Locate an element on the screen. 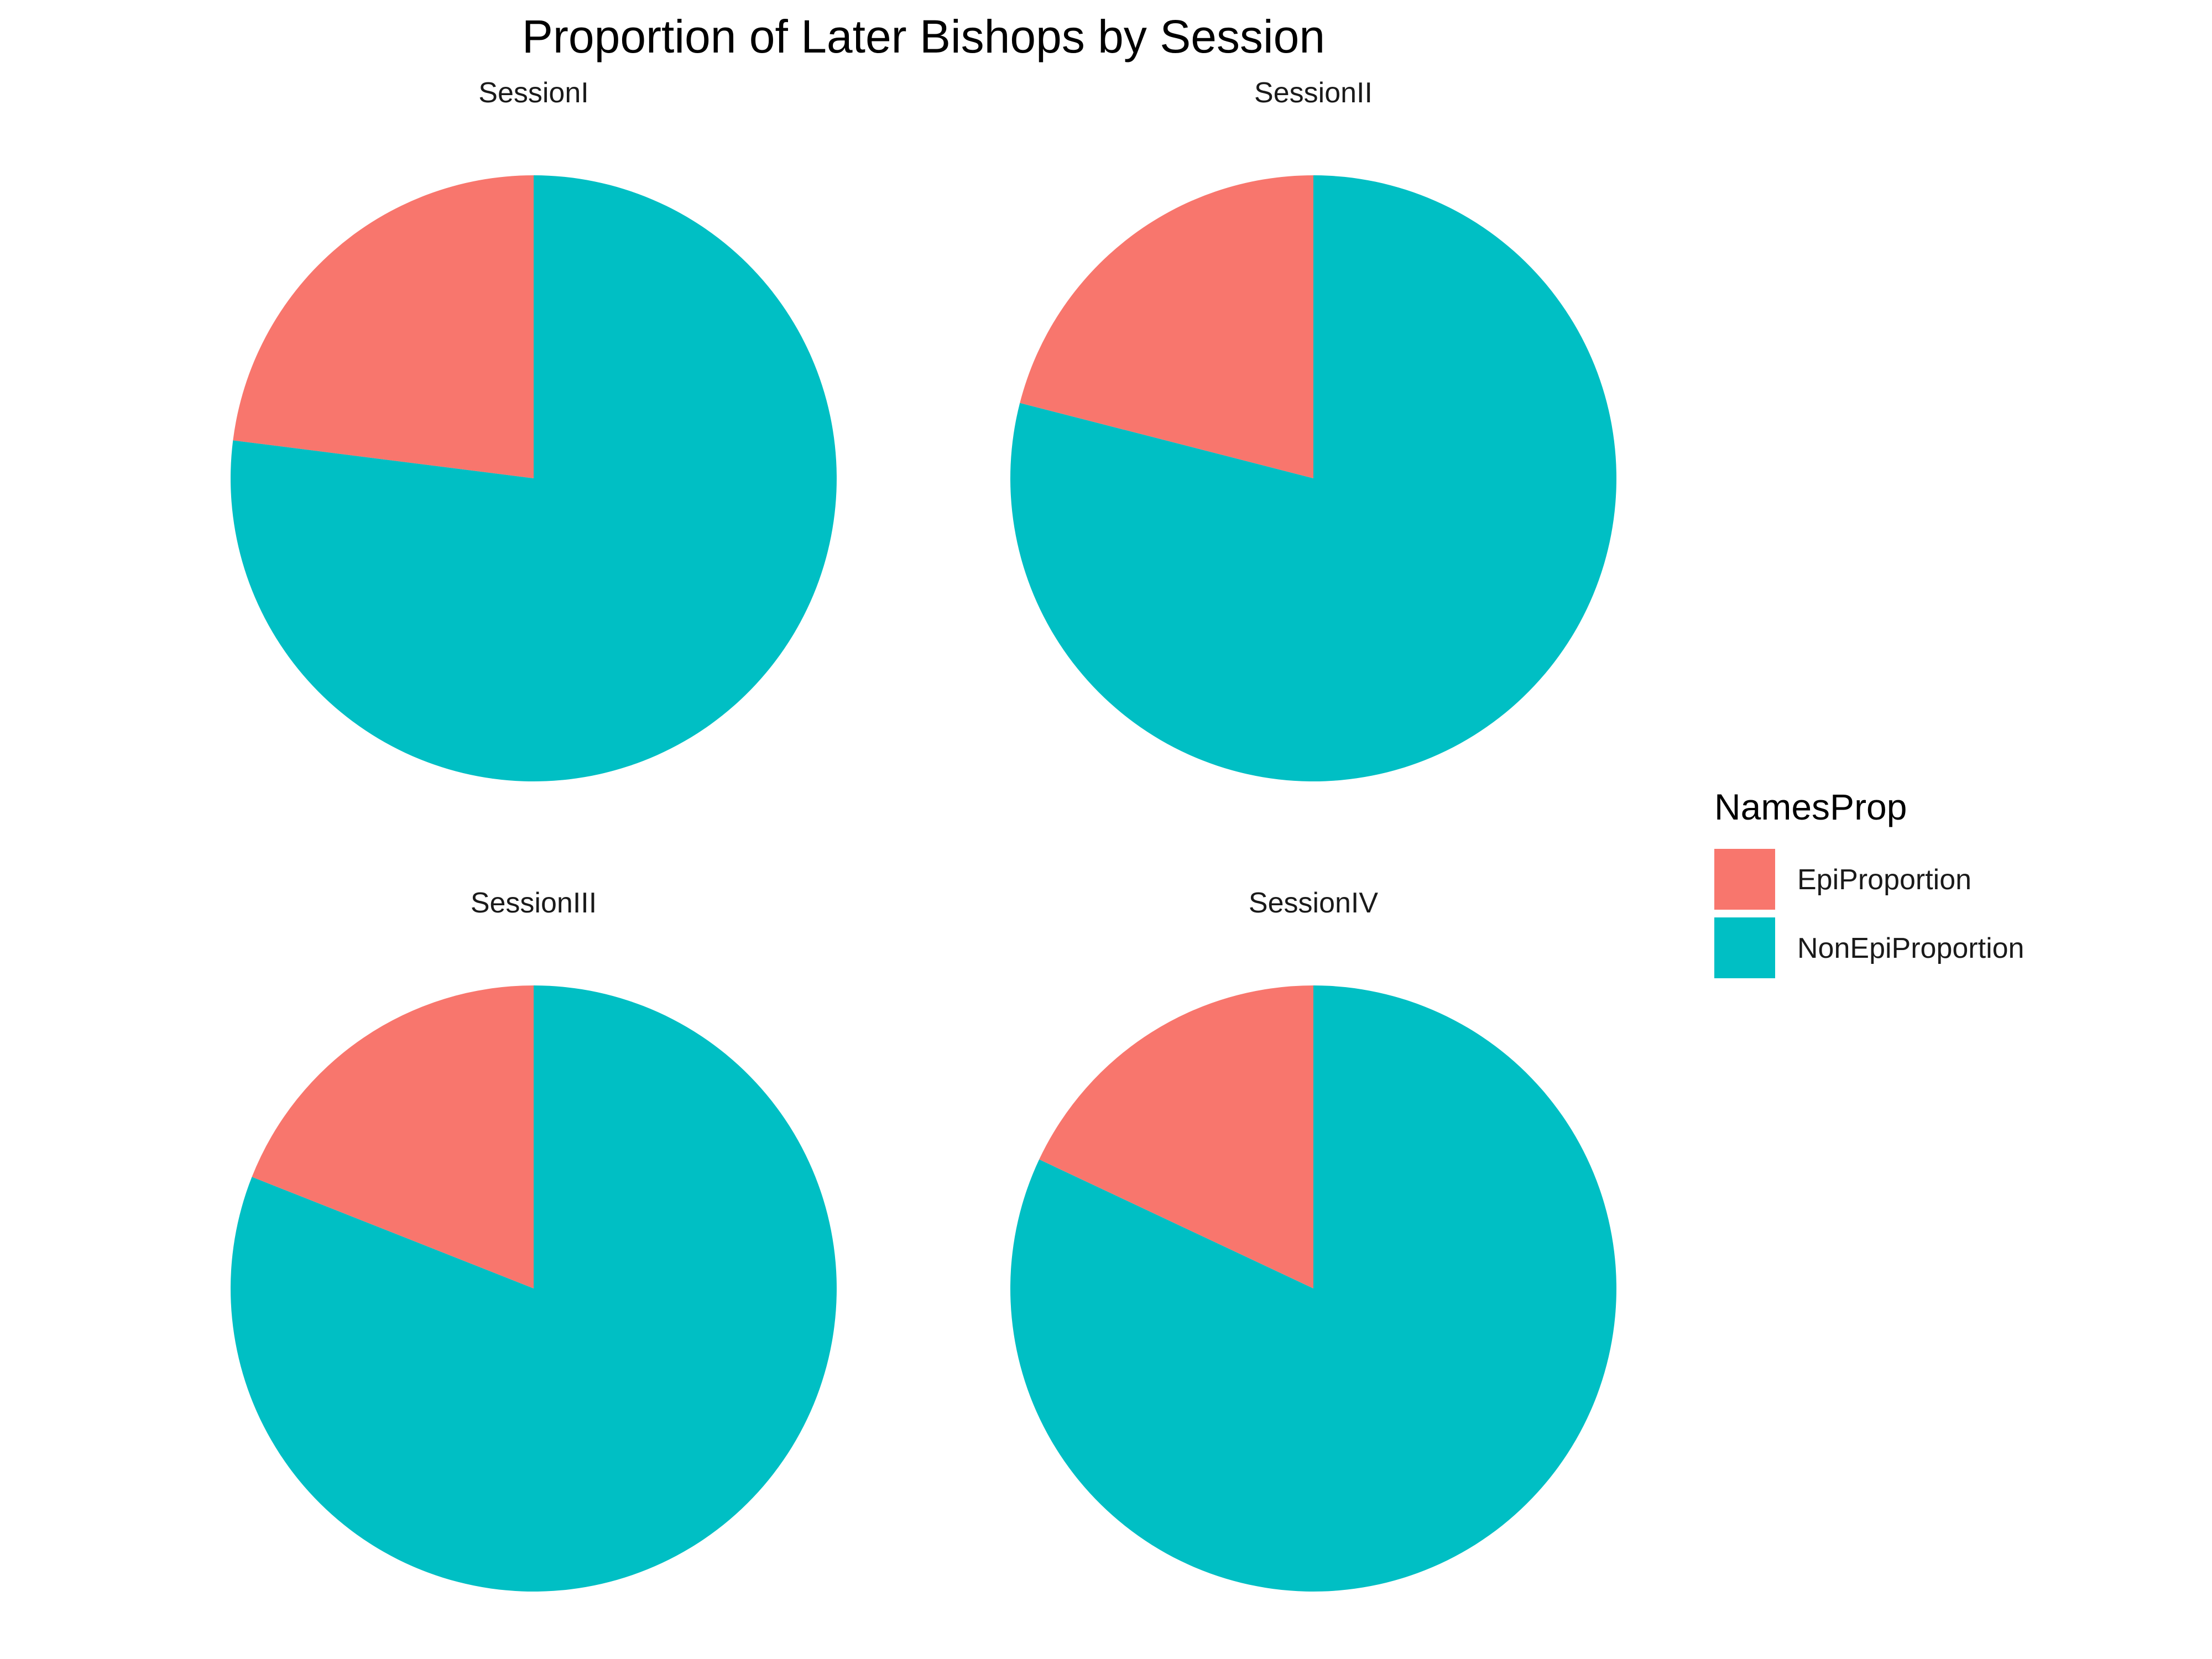 The width and height of the screenshot is (2212, 1659). legend-items: EpiProportion NonEpiProportion is located at coordinates (1869, 913).